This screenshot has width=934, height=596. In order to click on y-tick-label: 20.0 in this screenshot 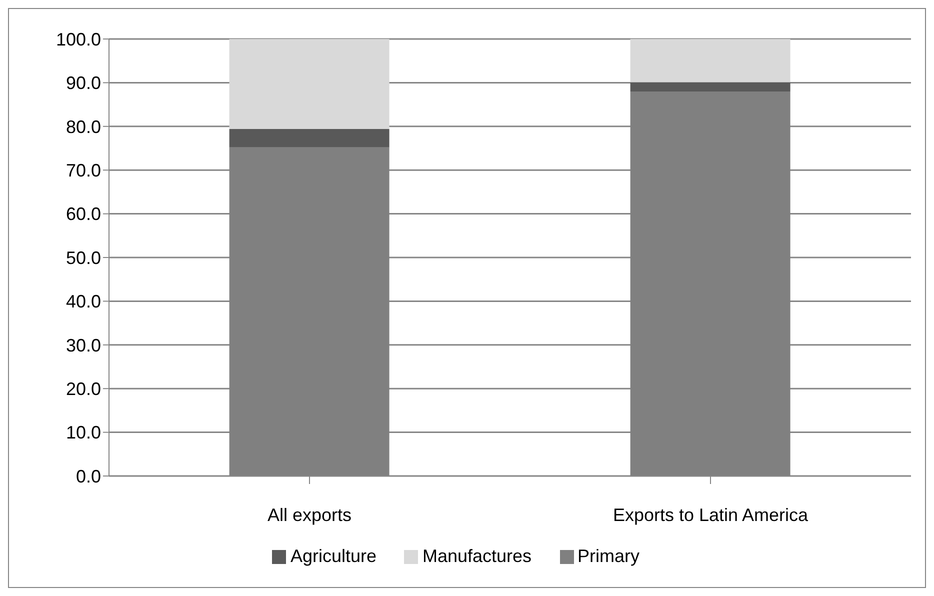, I will do `click(83, 388)`.